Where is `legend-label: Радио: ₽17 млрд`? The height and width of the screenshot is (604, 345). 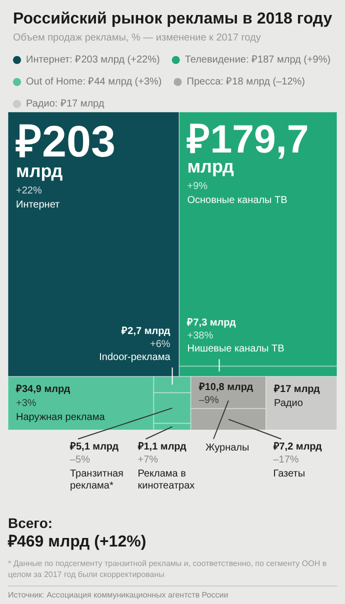 legend-label: Радио: ₽17 млрд is located at coordinates (65, 104).